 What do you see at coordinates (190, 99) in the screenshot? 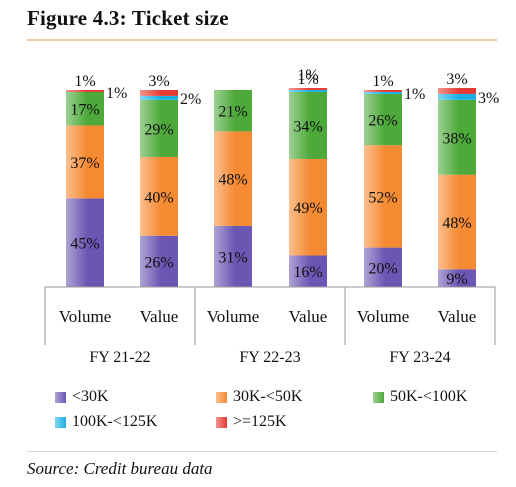
I see `data-label: 2%` at bounding box center [190, 99].